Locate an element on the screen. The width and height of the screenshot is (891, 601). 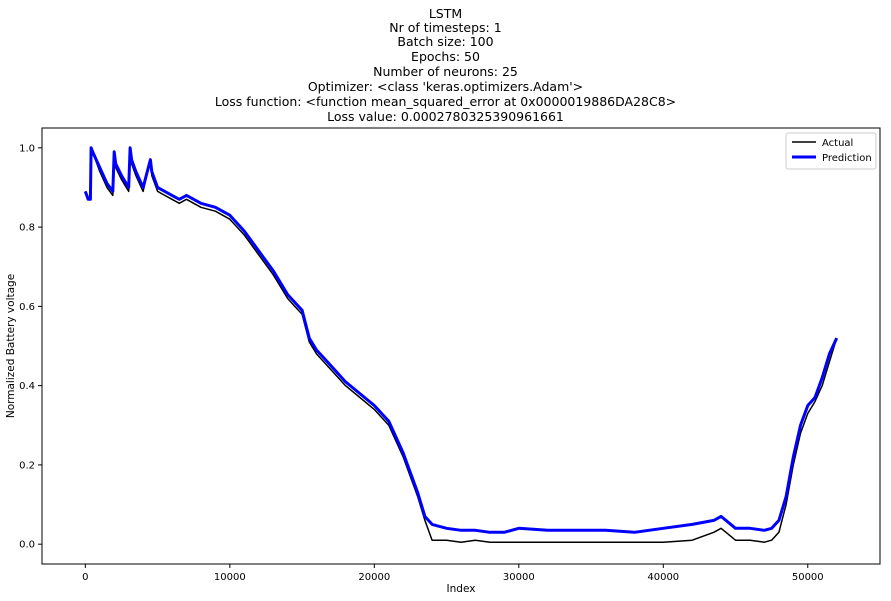
legend-prediction-label: Prediction is located at coordinates (847, 158).